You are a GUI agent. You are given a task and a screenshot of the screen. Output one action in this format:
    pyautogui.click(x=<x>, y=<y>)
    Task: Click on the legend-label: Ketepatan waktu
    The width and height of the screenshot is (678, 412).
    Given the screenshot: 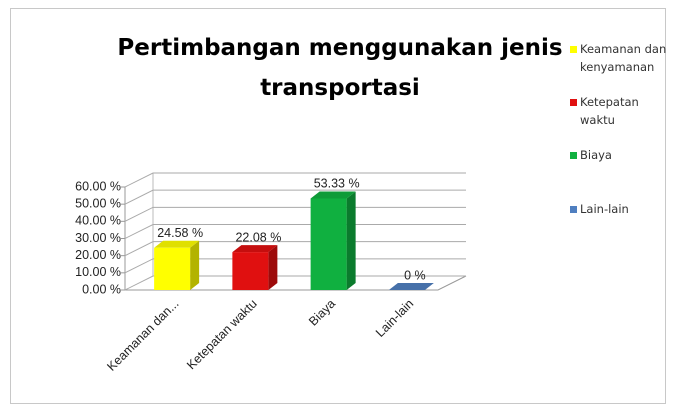 What is the action you would take?
    pyautogui.click(x=609, y=111)
    